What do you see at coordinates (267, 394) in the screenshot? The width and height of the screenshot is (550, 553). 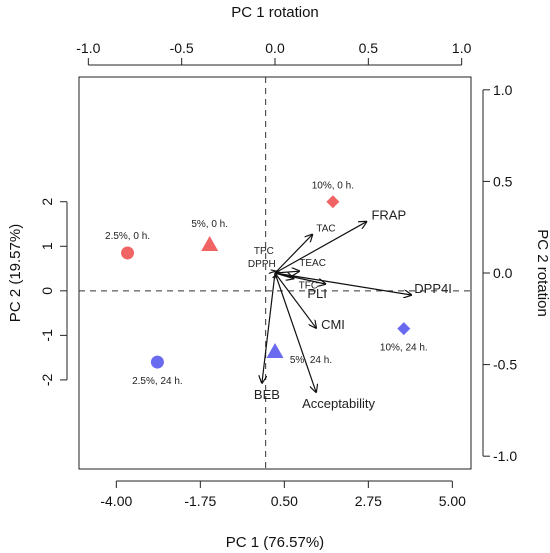 I see `loading-label-beb: BEB` at bounding box center [267, 394].